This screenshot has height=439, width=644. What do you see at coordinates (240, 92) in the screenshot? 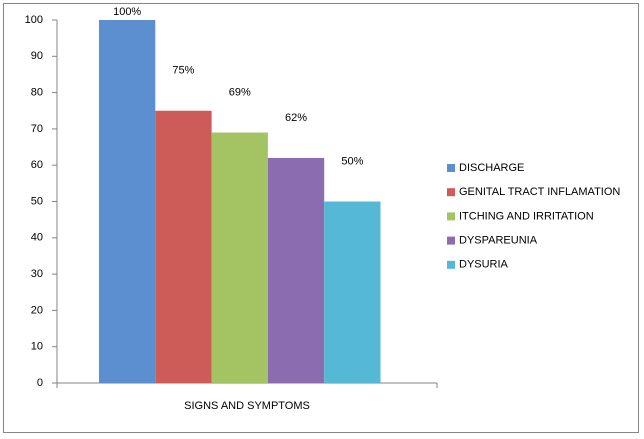
I see `value-label: 69%` at bounding box center [240, 92].